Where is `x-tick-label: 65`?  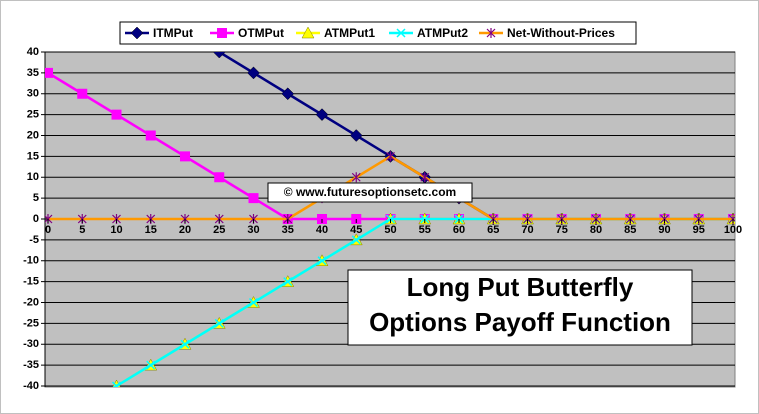 x-tick-label: 65 is located at coordinates (493, 230).